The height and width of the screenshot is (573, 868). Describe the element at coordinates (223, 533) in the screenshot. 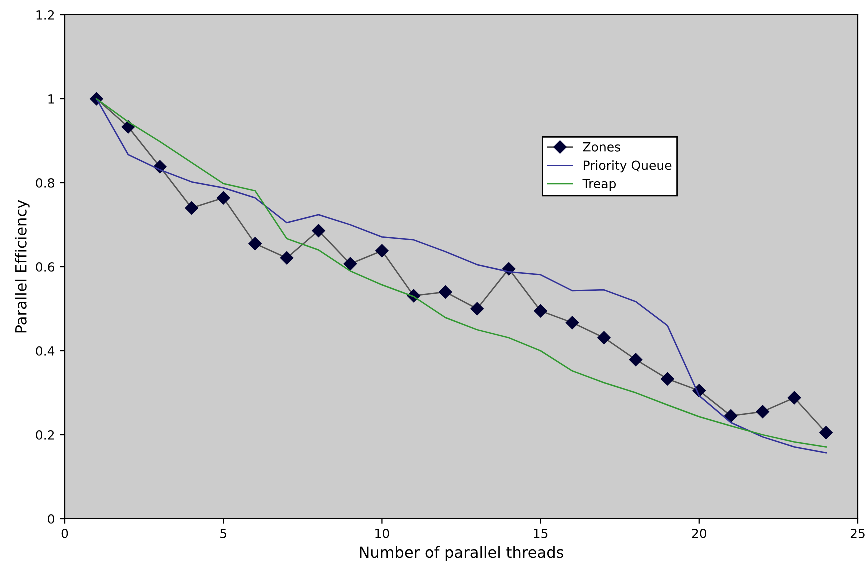

I see `x-tick-label: 5` at that location.